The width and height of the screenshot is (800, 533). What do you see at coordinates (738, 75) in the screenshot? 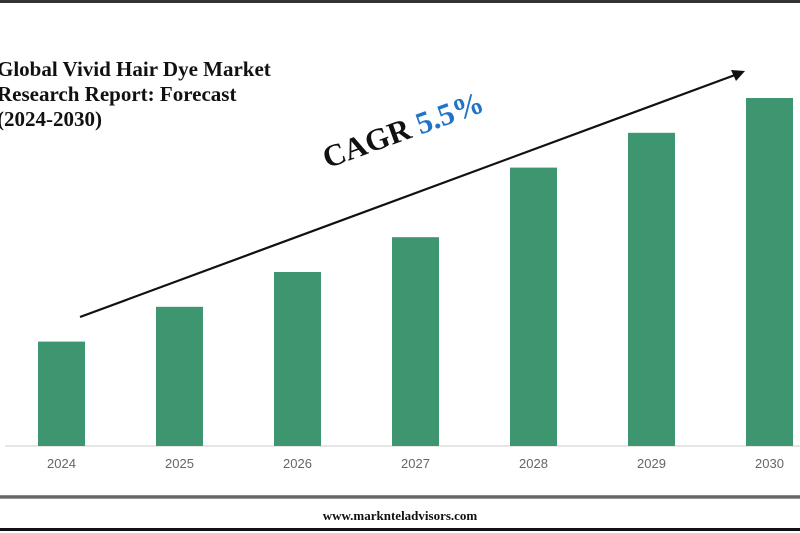
I see `trend-arrow-head` at bounding box center [738, 75].